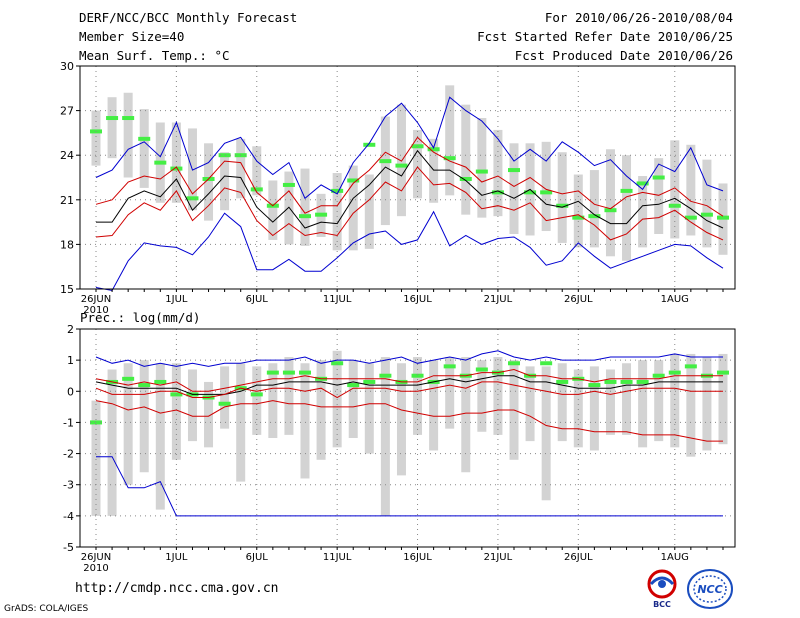 The image size is (800, 618). I want to click on series-line-lowline, so click(409, 421).